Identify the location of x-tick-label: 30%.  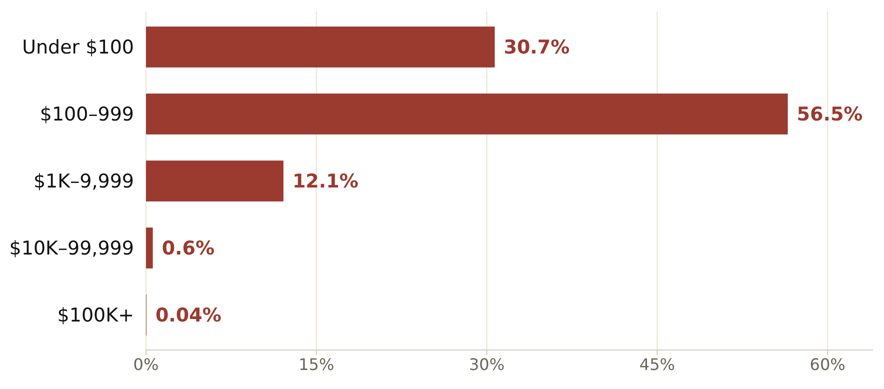
(487, 364).